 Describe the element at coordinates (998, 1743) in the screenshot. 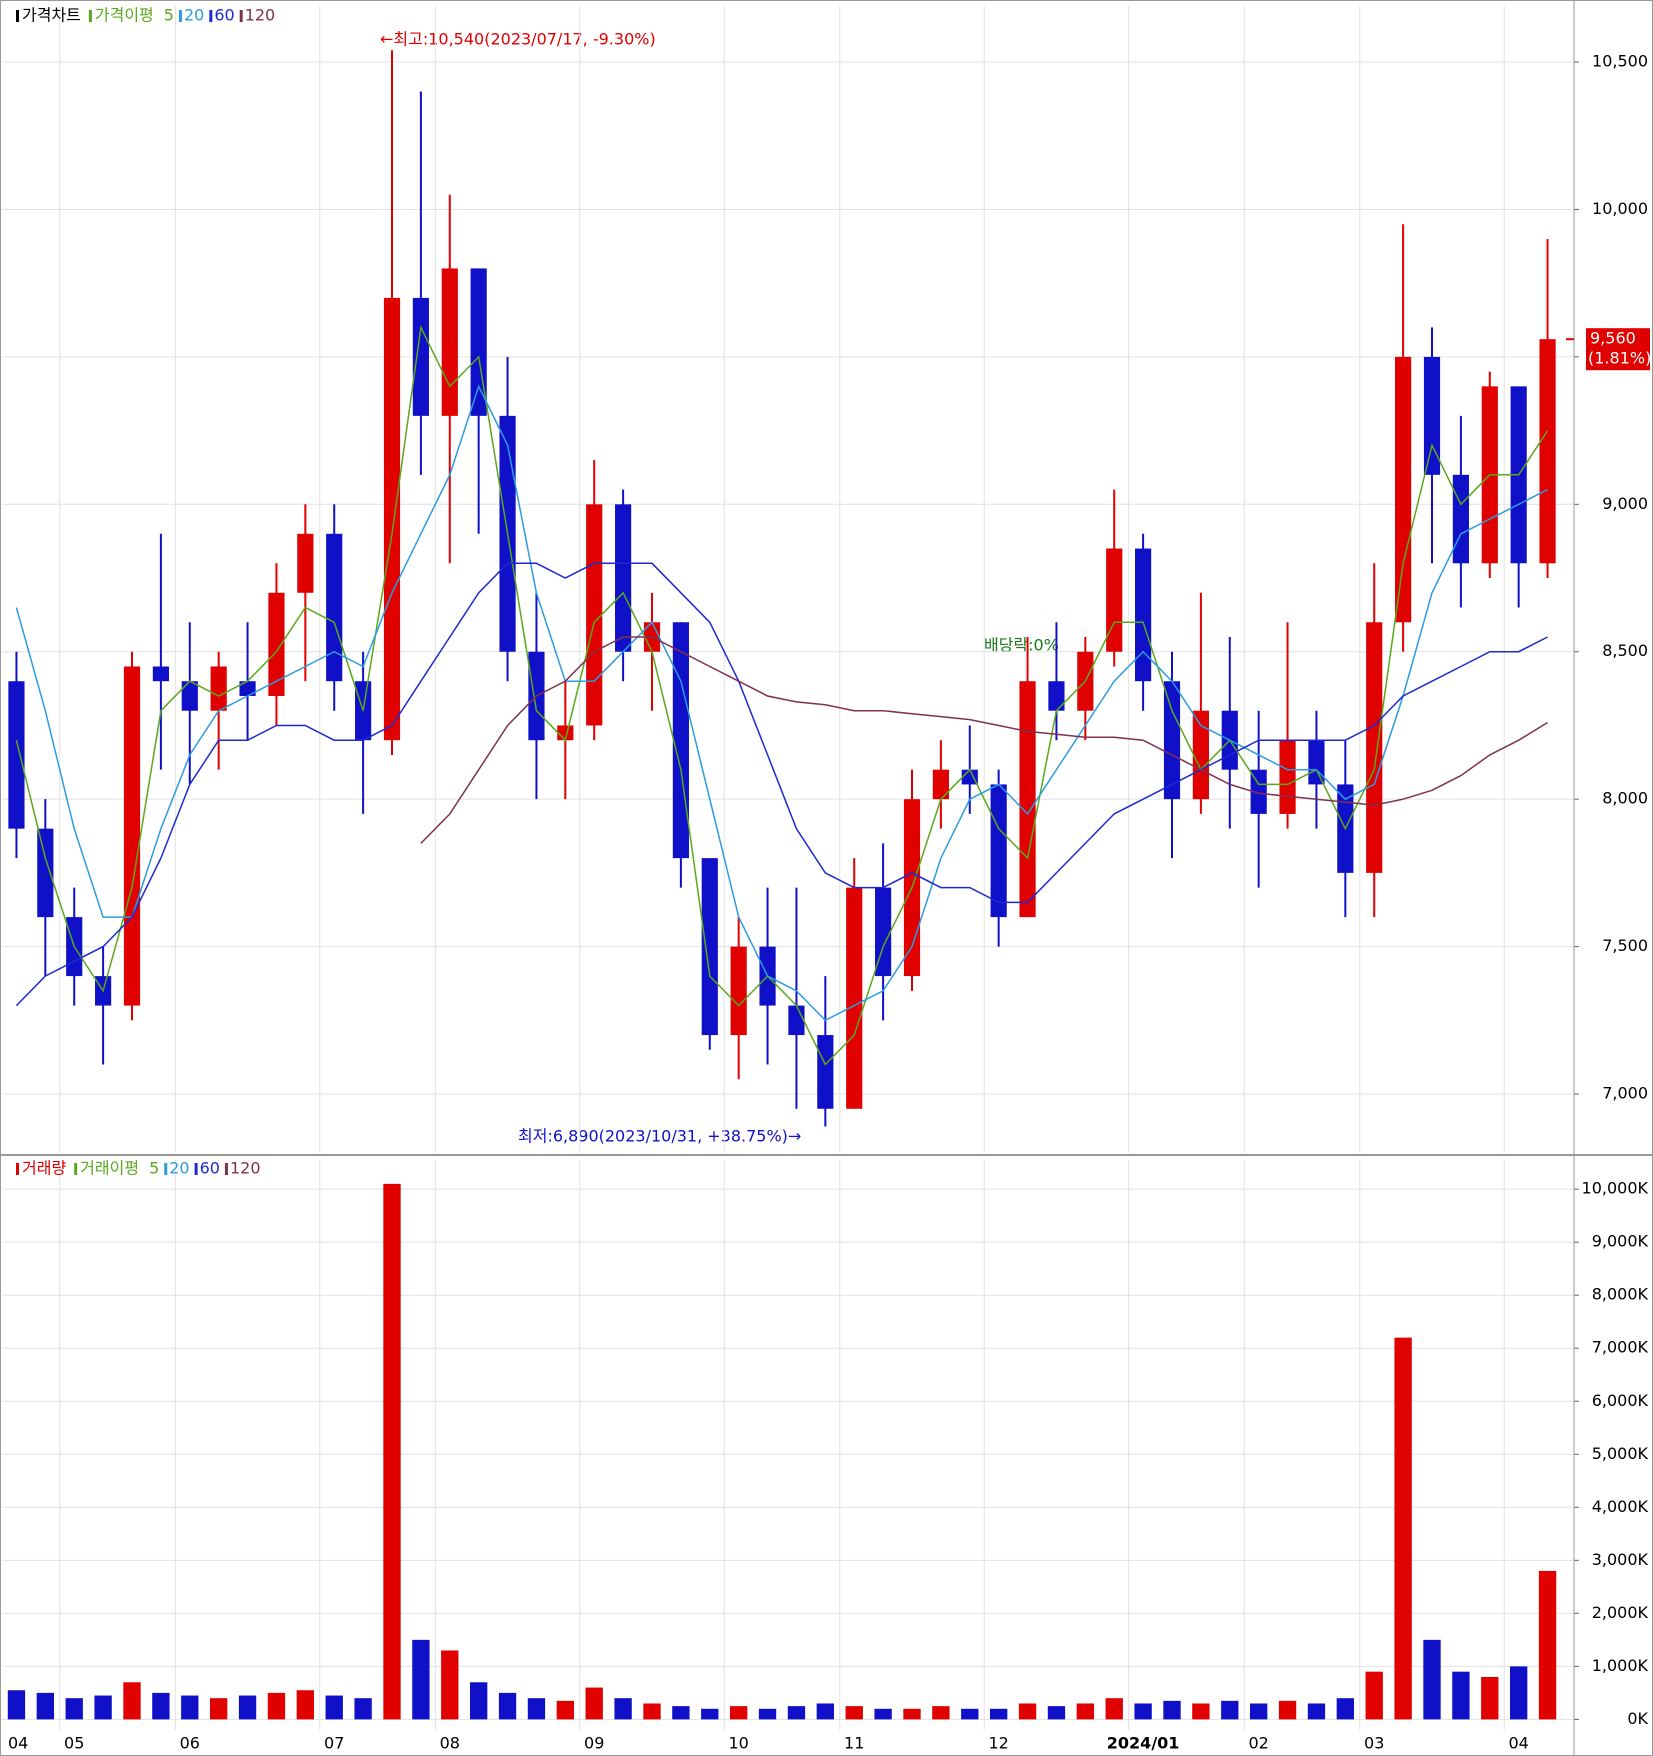

I see `x-tick-label: 12` at that location.